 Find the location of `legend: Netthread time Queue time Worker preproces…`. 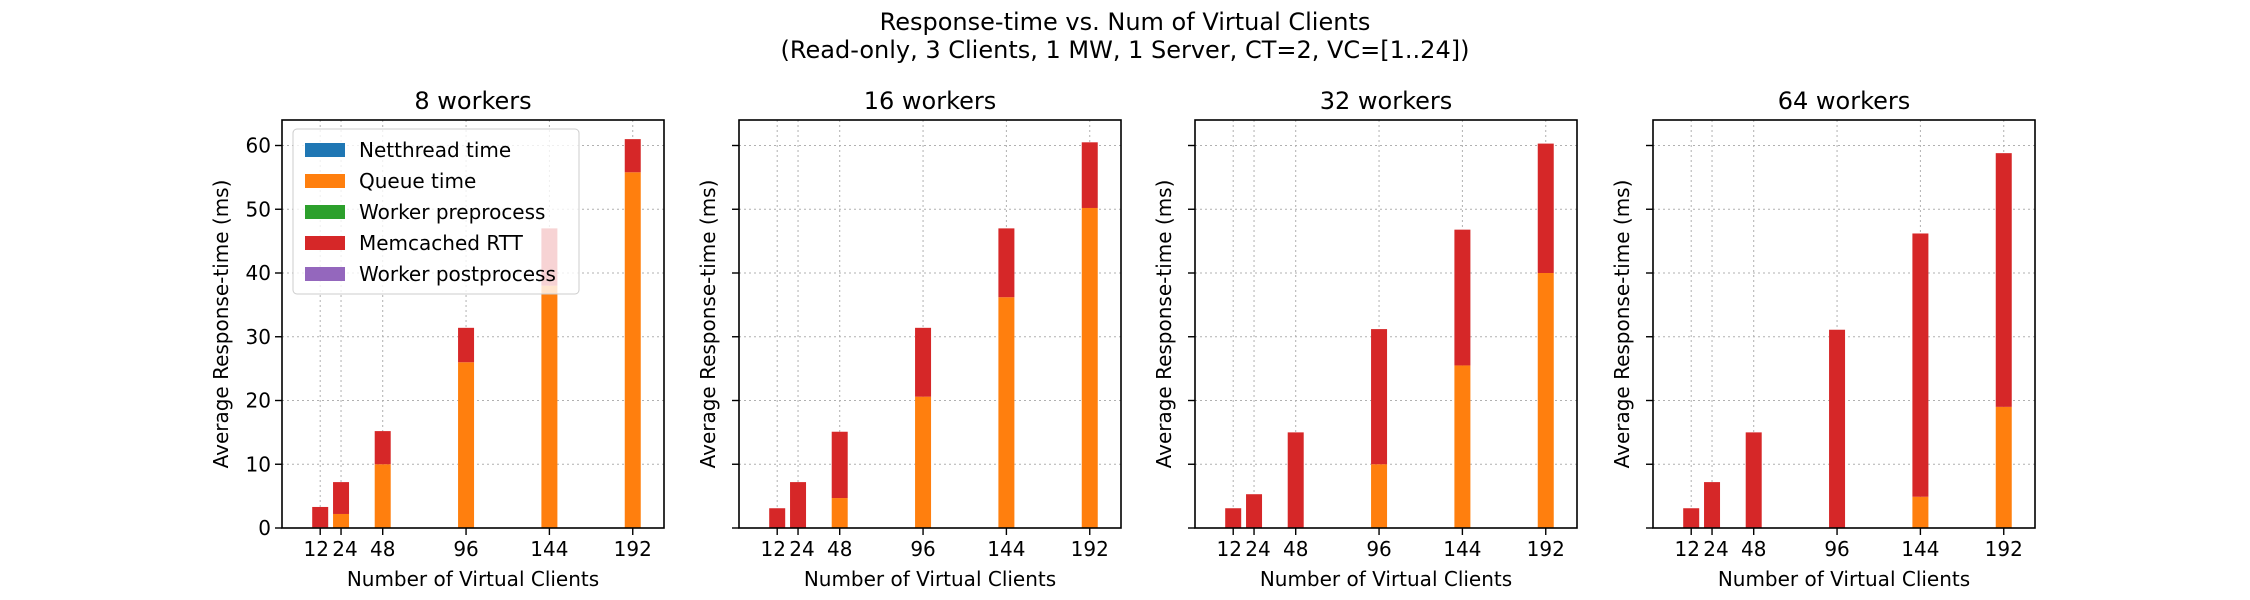

legend: Netthread time Queue time Worker preproces… is located at coordinates (436, 211).